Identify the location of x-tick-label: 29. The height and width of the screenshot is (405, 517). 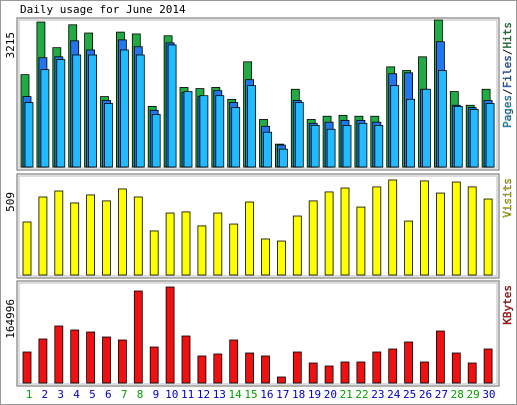
(472, 394).